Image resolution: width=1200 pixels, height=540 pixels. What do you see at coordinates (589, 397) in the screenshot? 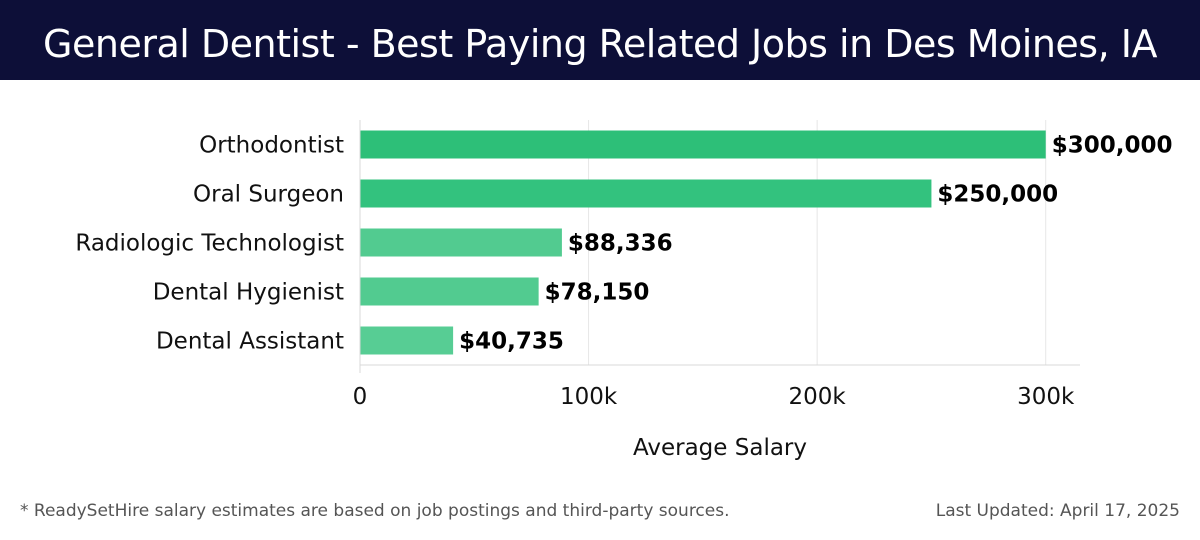
I see `x-tick-label: 100k` at bounding box center [589, 397].